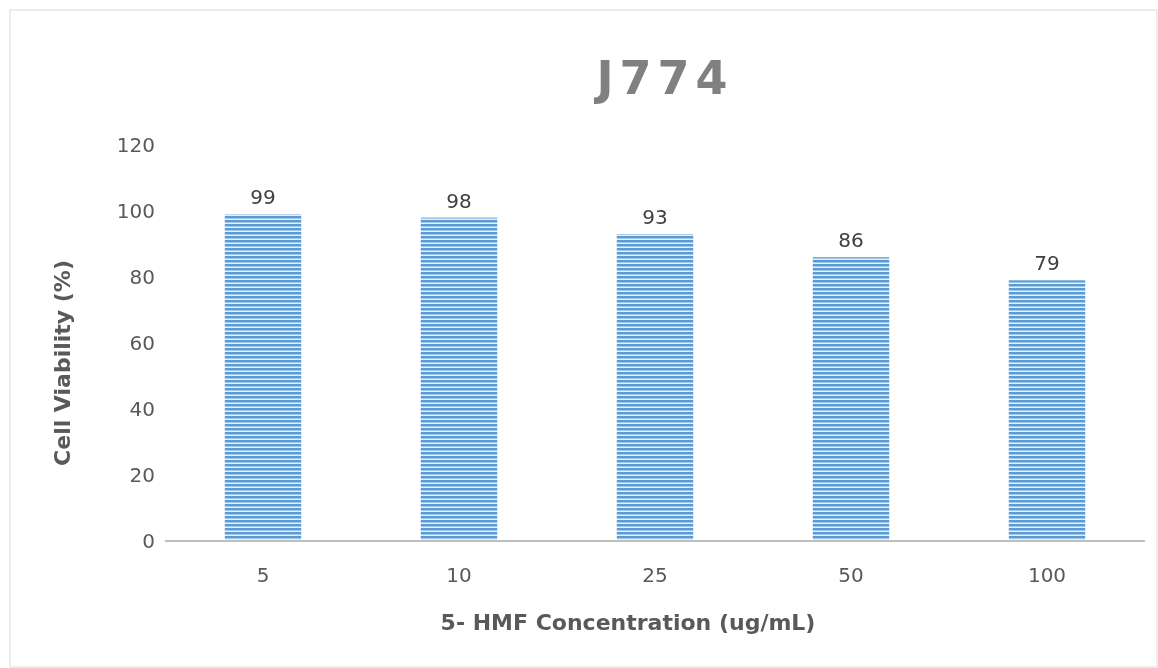  Describe the element at coordinates (655, 575) in the screenshot. I see `x-tick-label: 25` at that location.